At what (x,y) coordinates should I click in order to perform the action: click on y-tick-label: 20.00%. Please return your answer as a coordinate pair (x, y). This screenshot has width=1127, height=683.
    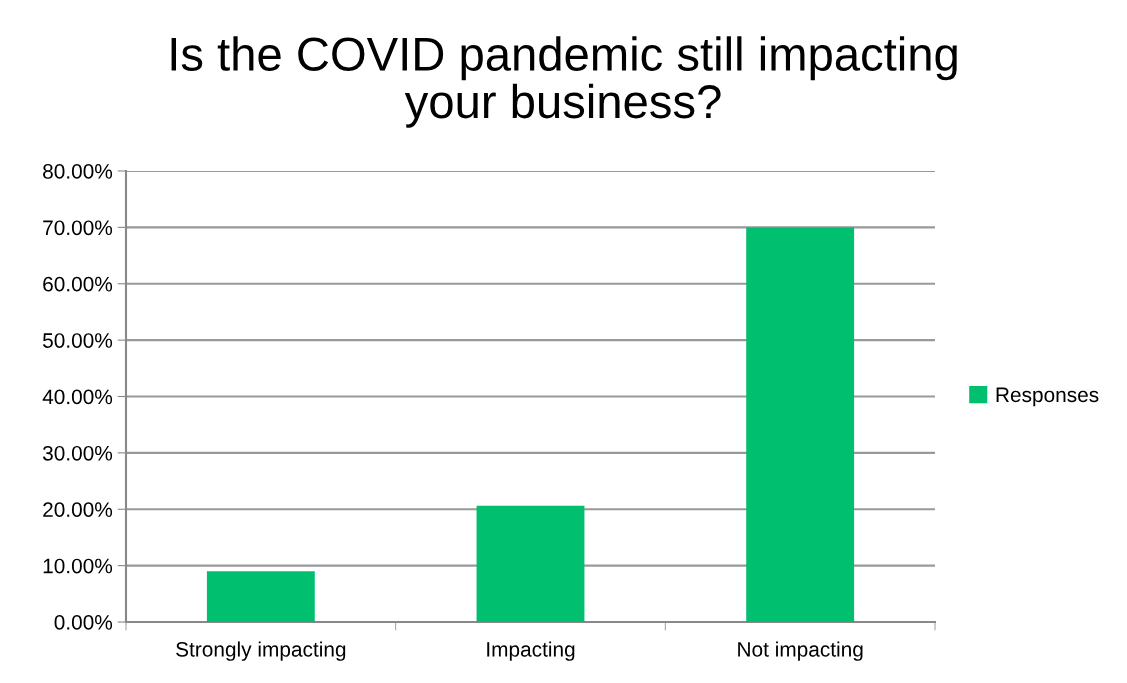
    Looking at the image, I should click on (78, 509).